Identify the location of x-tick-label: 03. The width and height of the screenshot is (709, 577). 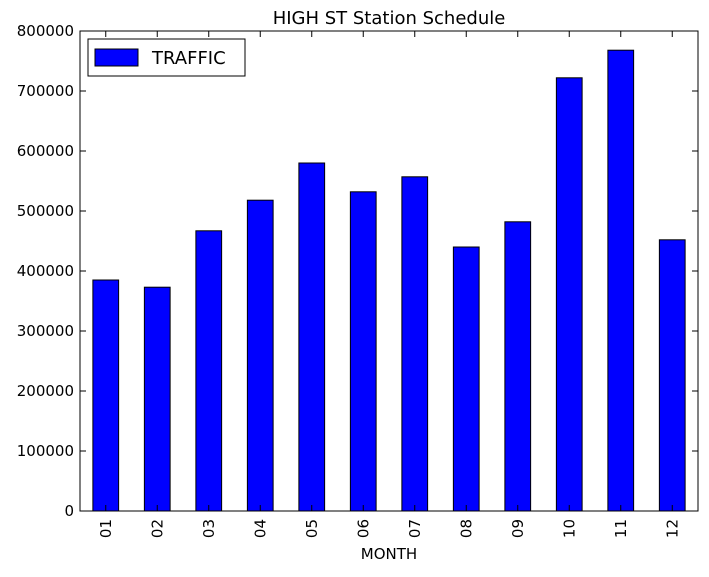
(209, 528).